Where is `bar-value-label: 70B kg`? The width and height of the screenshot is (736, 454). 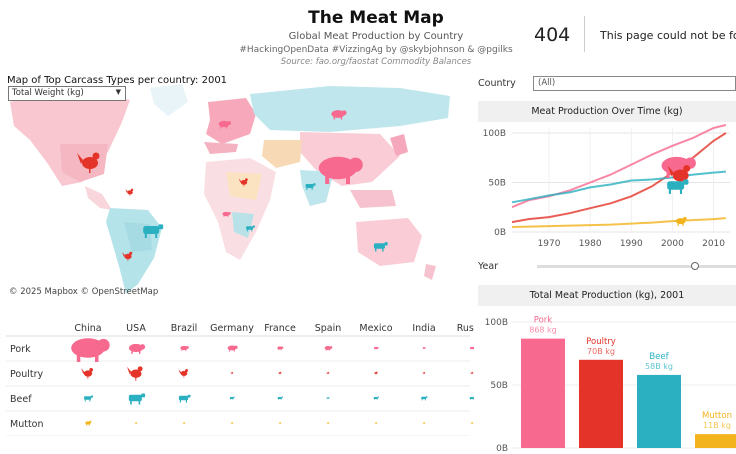 bar-value-label: 70B kg is located at coordinates (601, 351).